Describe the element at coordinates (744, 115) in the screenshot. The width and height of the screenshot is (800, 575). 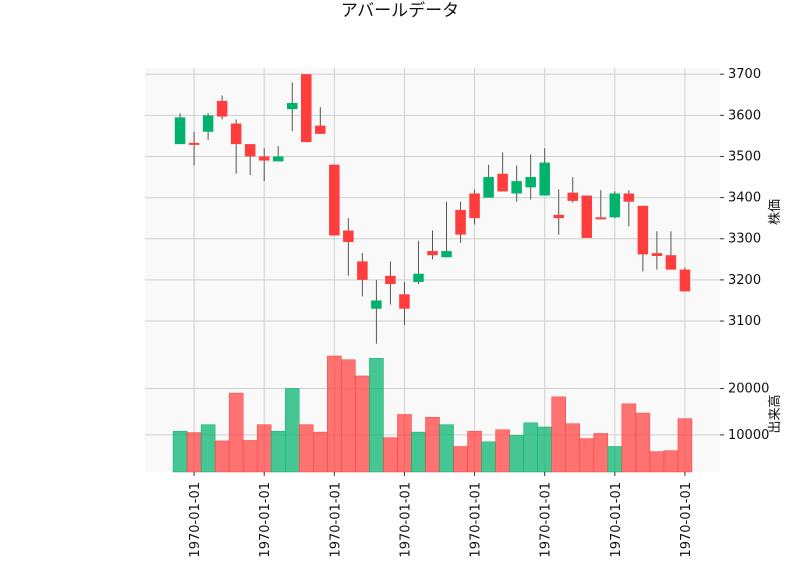
I see `price-tick-label: 3600` at that location.